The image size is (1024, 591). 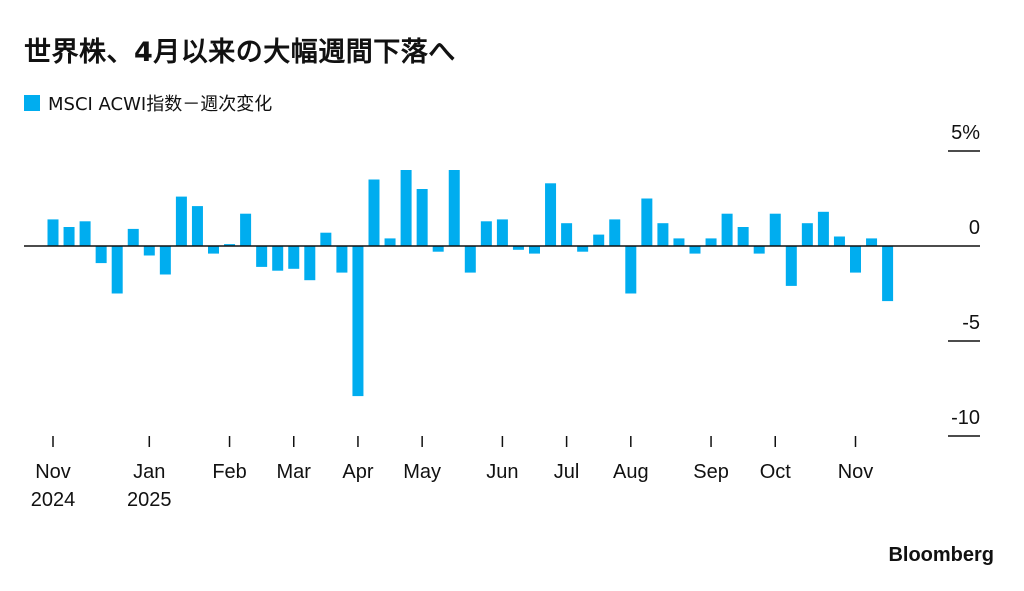 I want to click on x-tick-label: Apr, so click(x=357, y=472).